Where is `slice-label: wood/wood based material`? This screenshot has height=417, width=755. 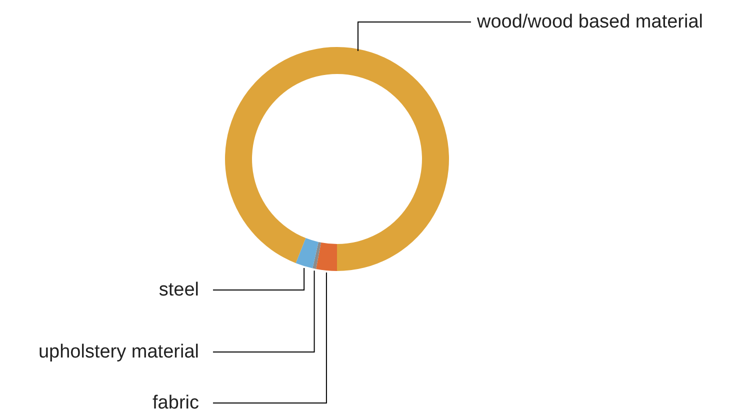
slice-label: wood/wood based material is located at coordinates (590, 22).